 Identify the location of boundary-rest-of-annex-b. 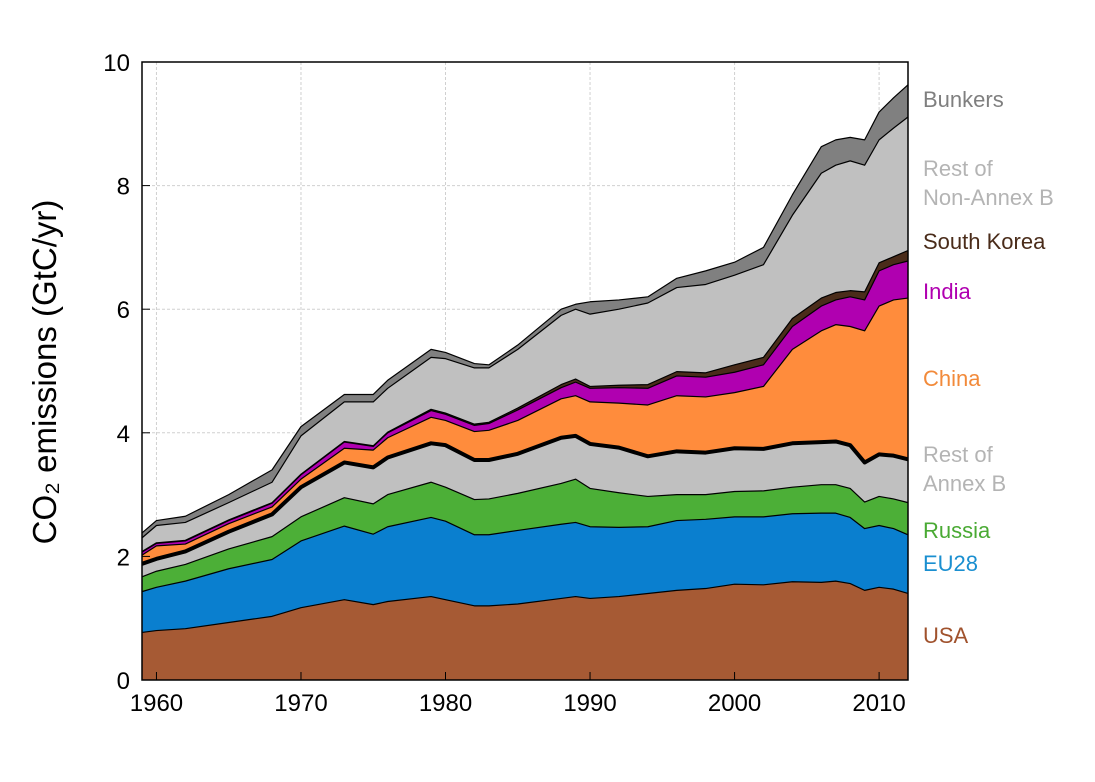
(525, 499).